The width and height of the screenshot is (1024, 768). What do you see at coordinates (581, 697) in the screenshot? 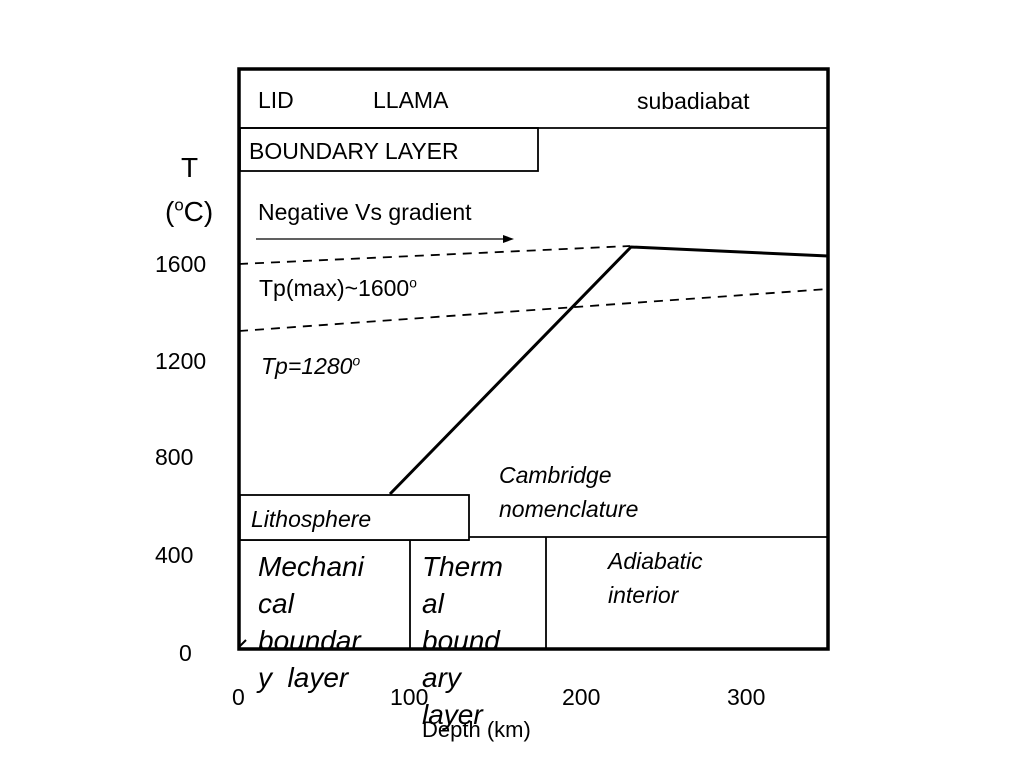
I see `x-tick-200: 200` at bounding box center [581, 697].